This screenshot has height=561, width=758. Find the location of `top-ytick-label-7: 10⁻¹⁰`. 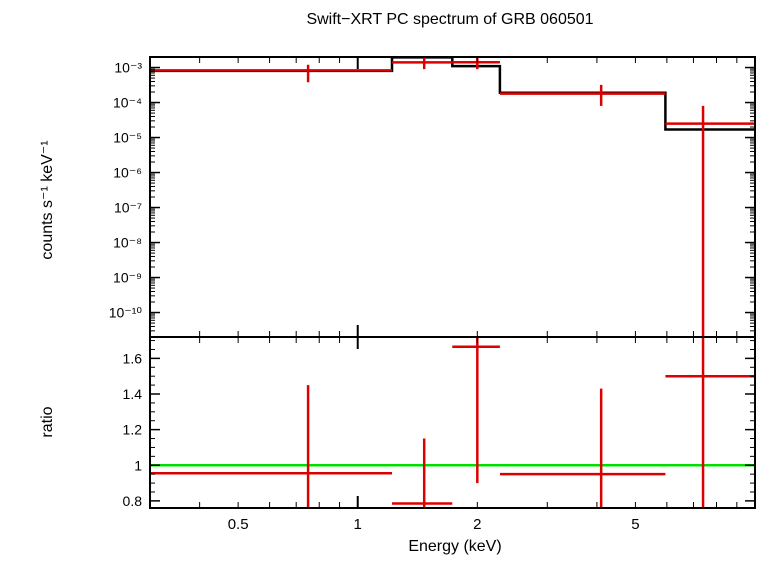

top-ytick-label-7: 10⁻¹⁰ is located at coordinates (126, 313).